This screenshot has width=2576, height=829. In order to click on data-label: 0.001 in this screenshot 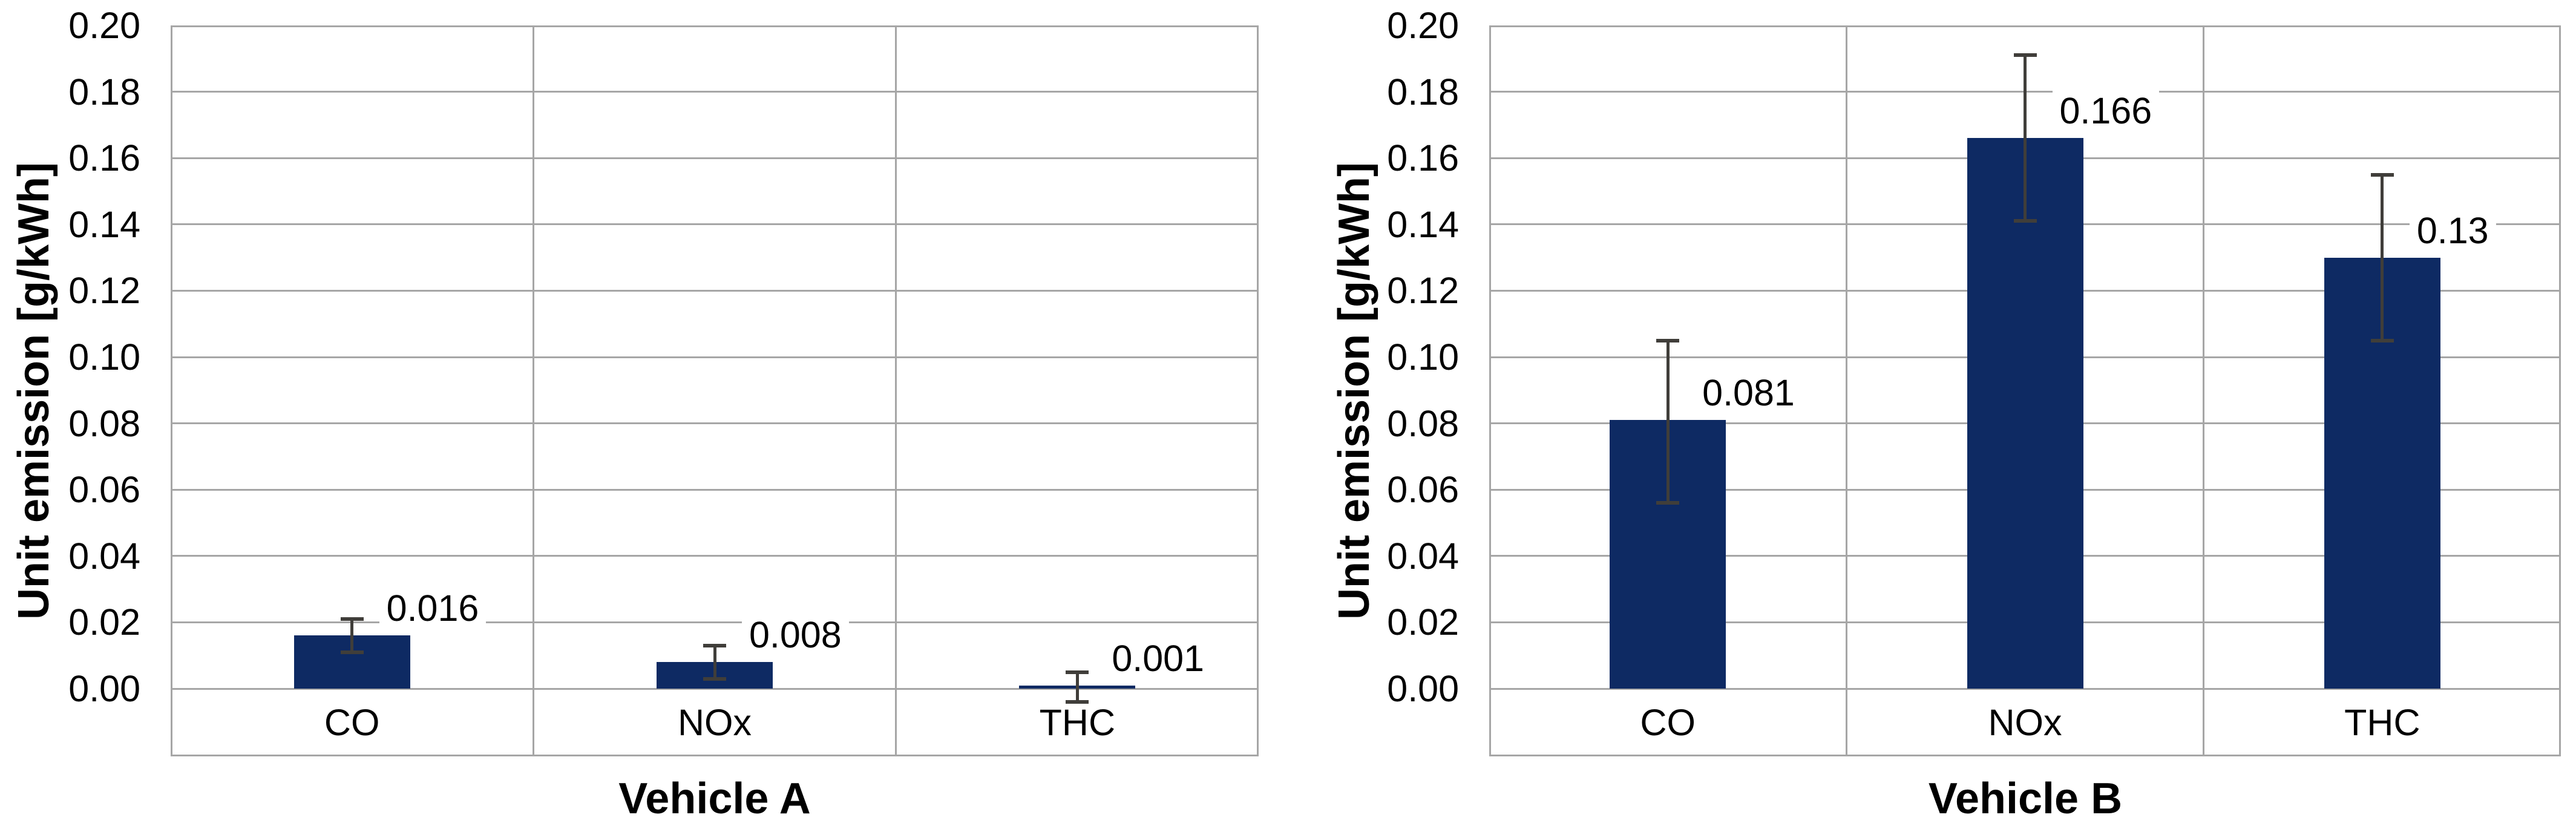, I will do `click(1157, 658)`.